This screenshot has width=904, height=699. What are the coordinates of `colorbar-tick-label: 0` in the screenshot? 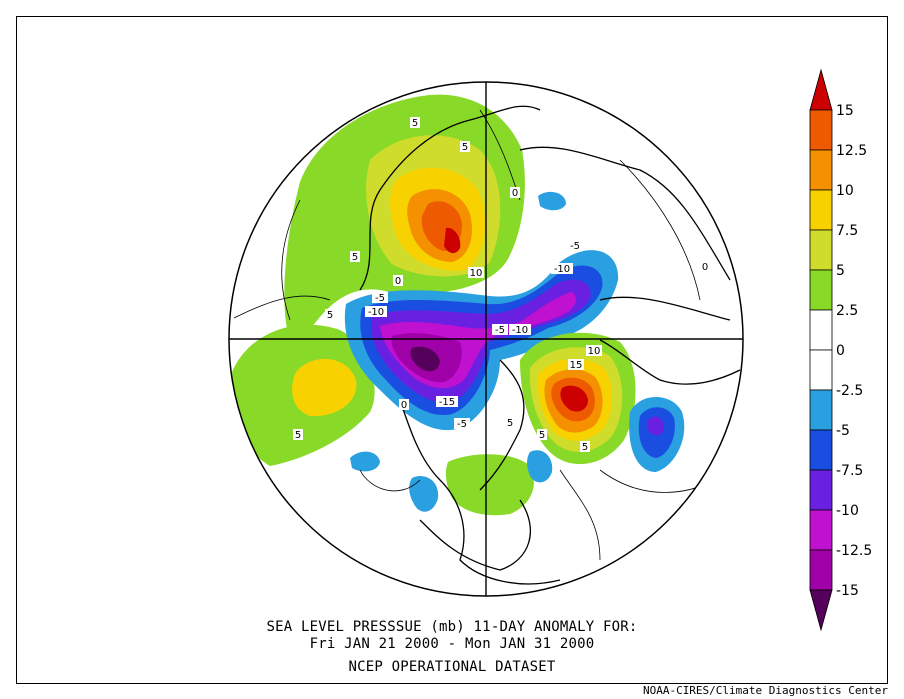 It's located at (840, 351).